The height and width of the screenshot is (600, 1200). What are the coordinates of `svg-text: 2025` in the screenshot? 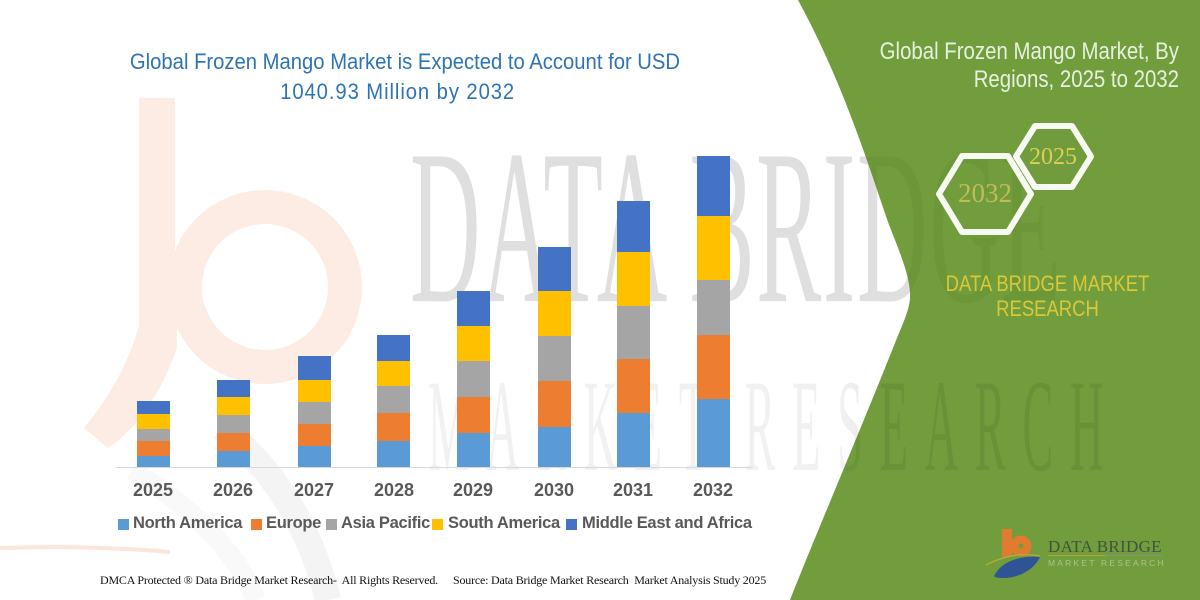 It's located at (1053, 157).